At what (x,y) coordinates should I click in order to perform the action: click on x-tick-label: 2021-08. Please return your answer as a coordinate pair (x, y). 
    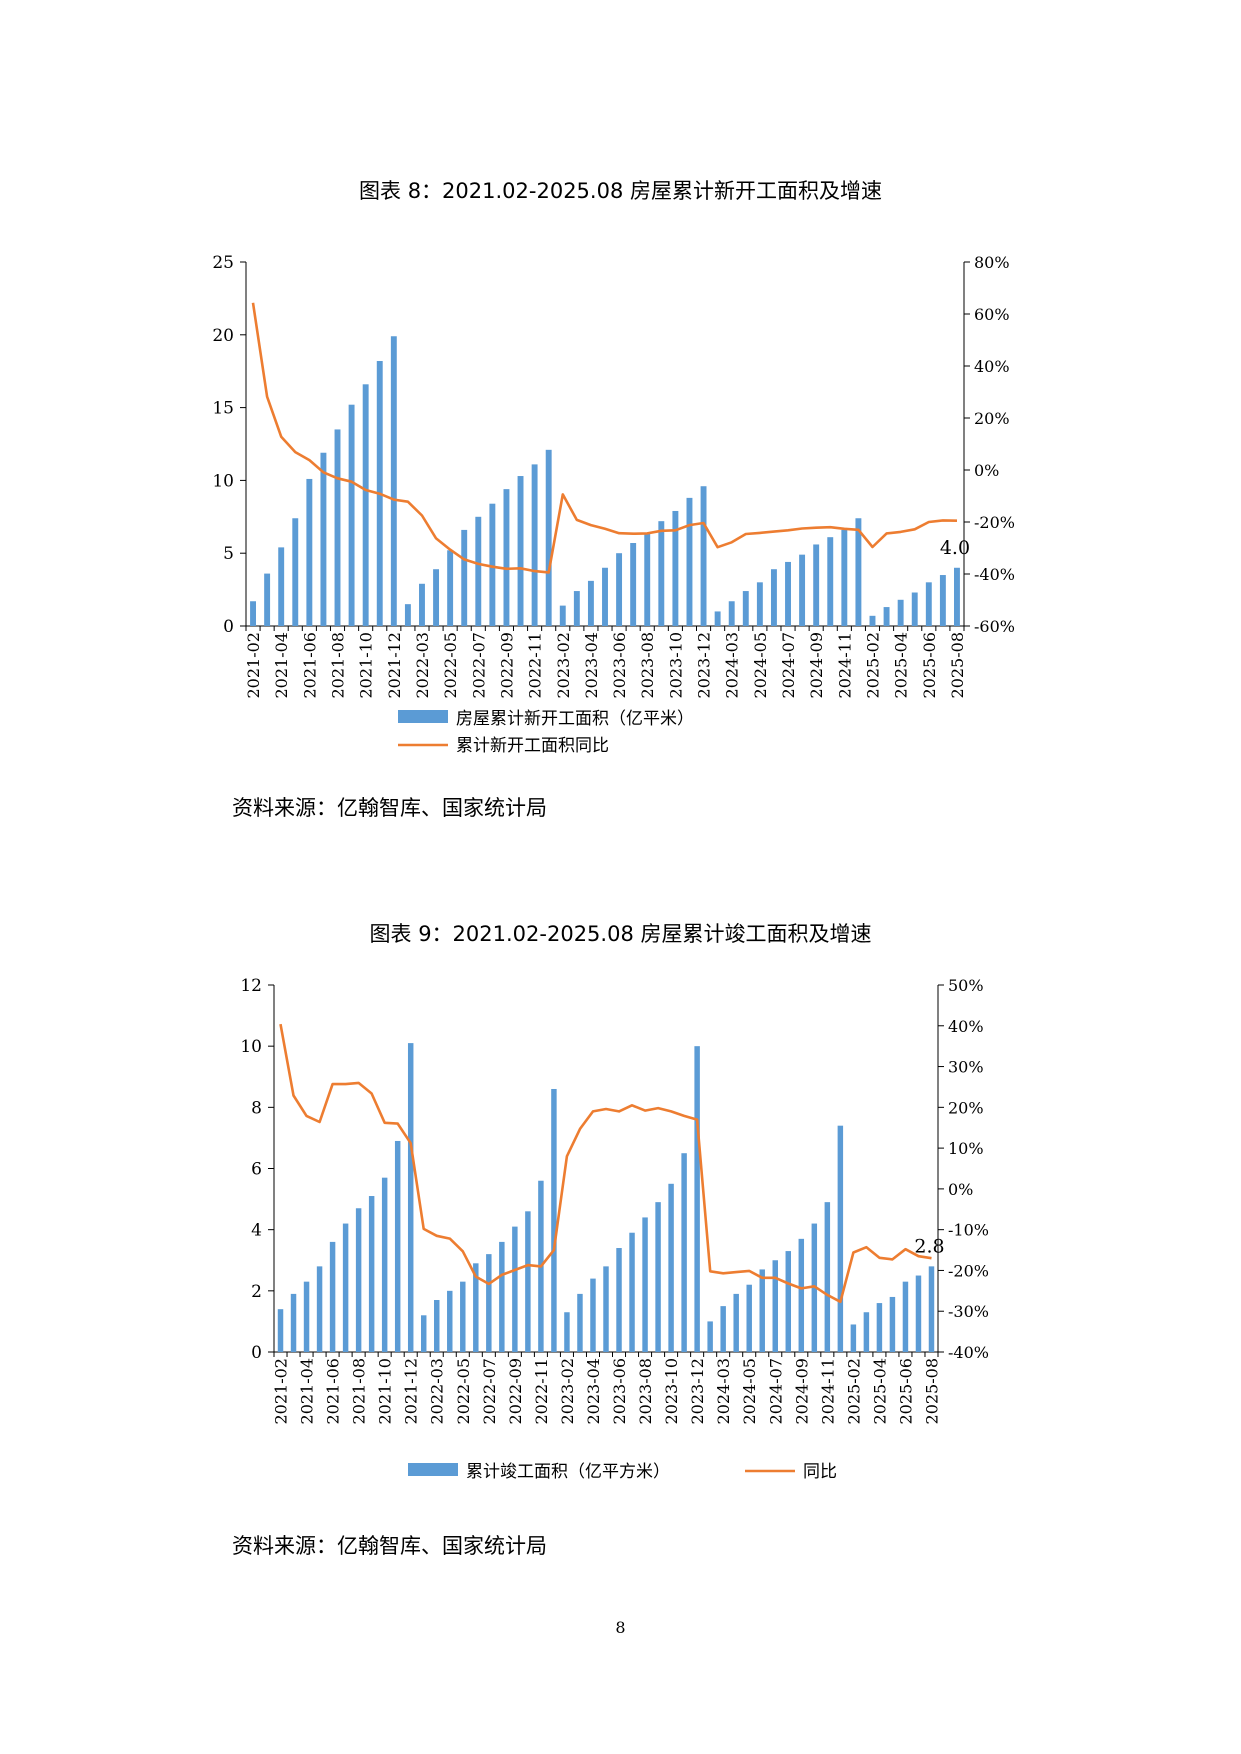
    Looking at the image, I should click on (359, 1391).